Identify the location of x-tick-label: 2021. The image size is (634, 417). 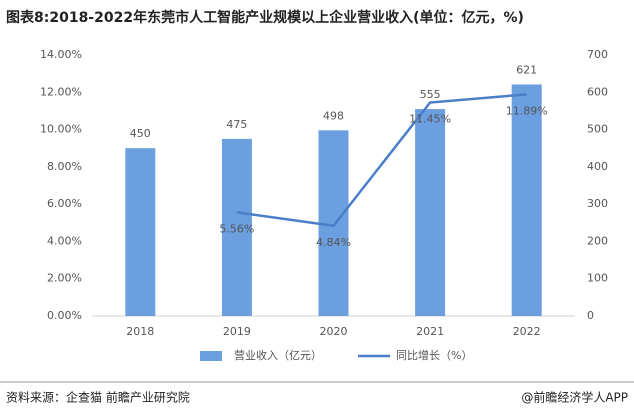
(430, 331).